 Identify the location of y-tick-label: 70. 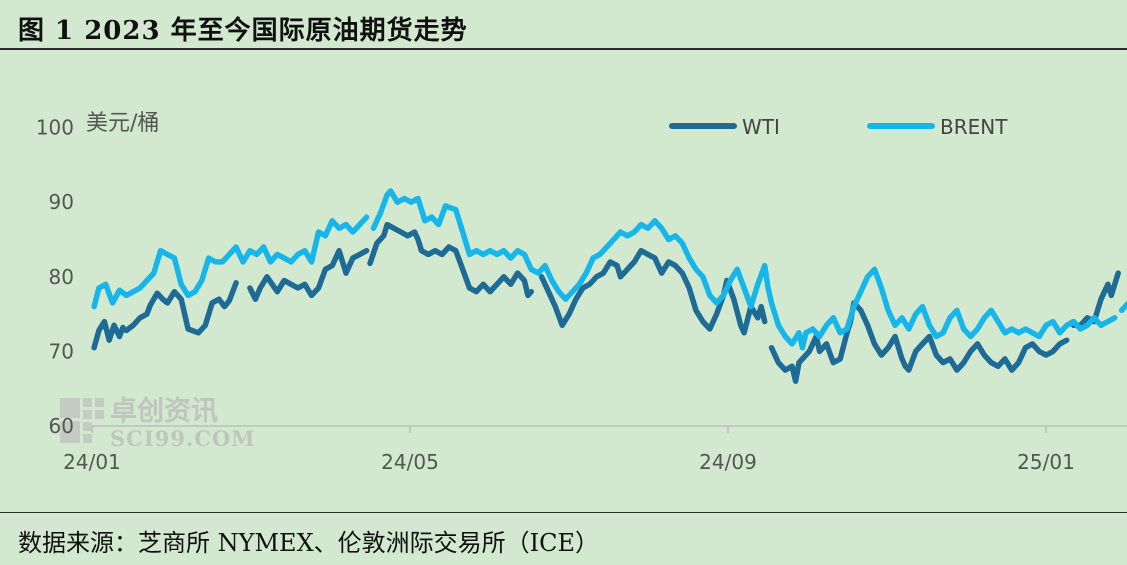
(61, 351).